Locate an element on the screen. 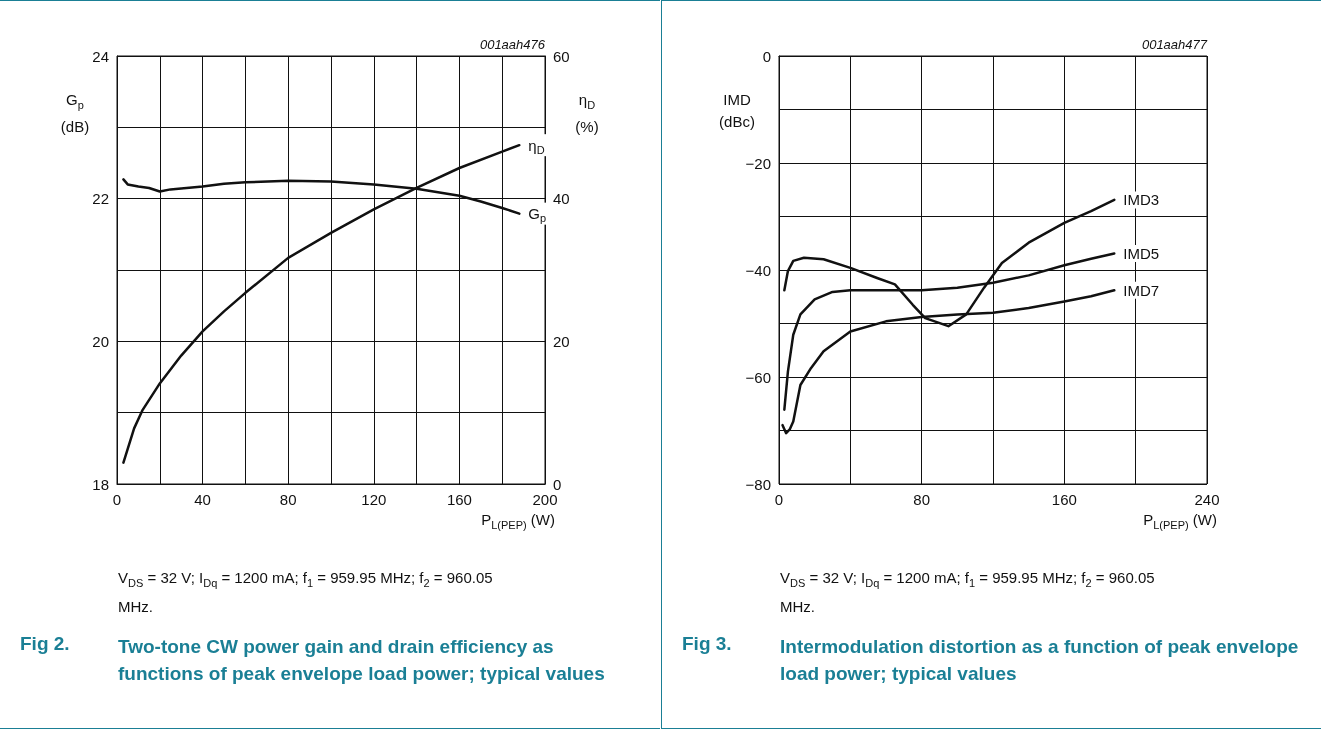  y2-tick-label: 40 is located at coordinates (561, 199).